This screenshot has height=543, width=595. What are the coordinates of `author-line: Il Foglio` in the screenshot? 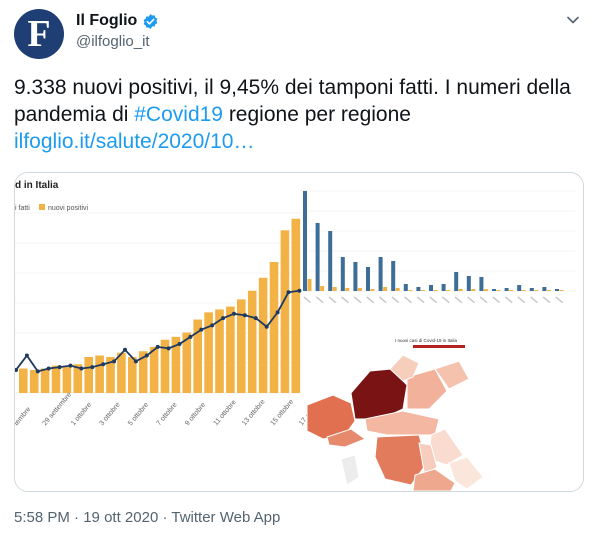 It's located at (117, 21).